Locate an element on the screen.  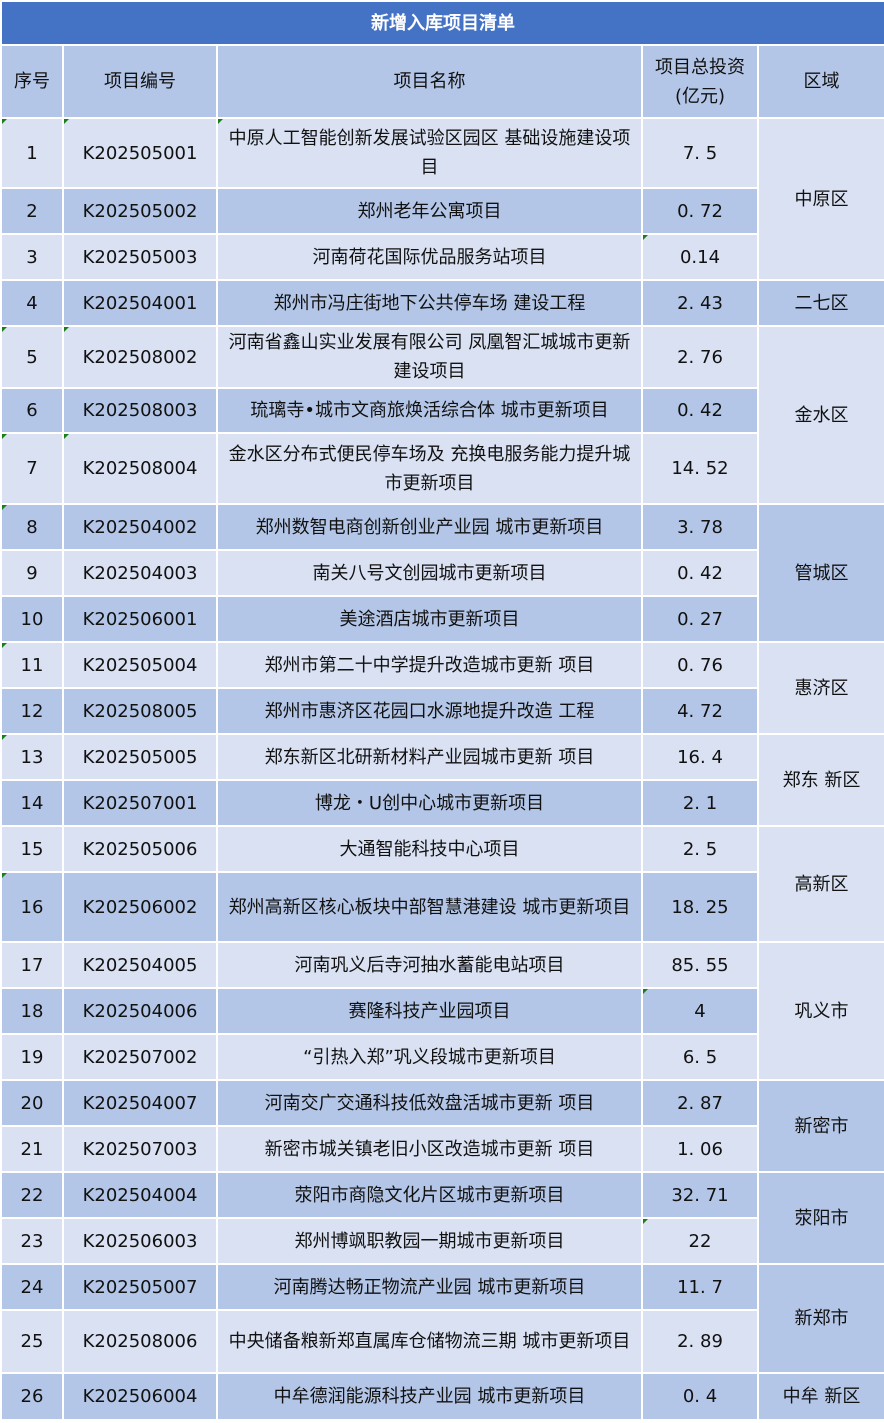
table-row: 6 K202508003 琉璃寺•城市文商旅焕活综合体 城市更新项目 0. 42 is located at coordinates (442, 410).